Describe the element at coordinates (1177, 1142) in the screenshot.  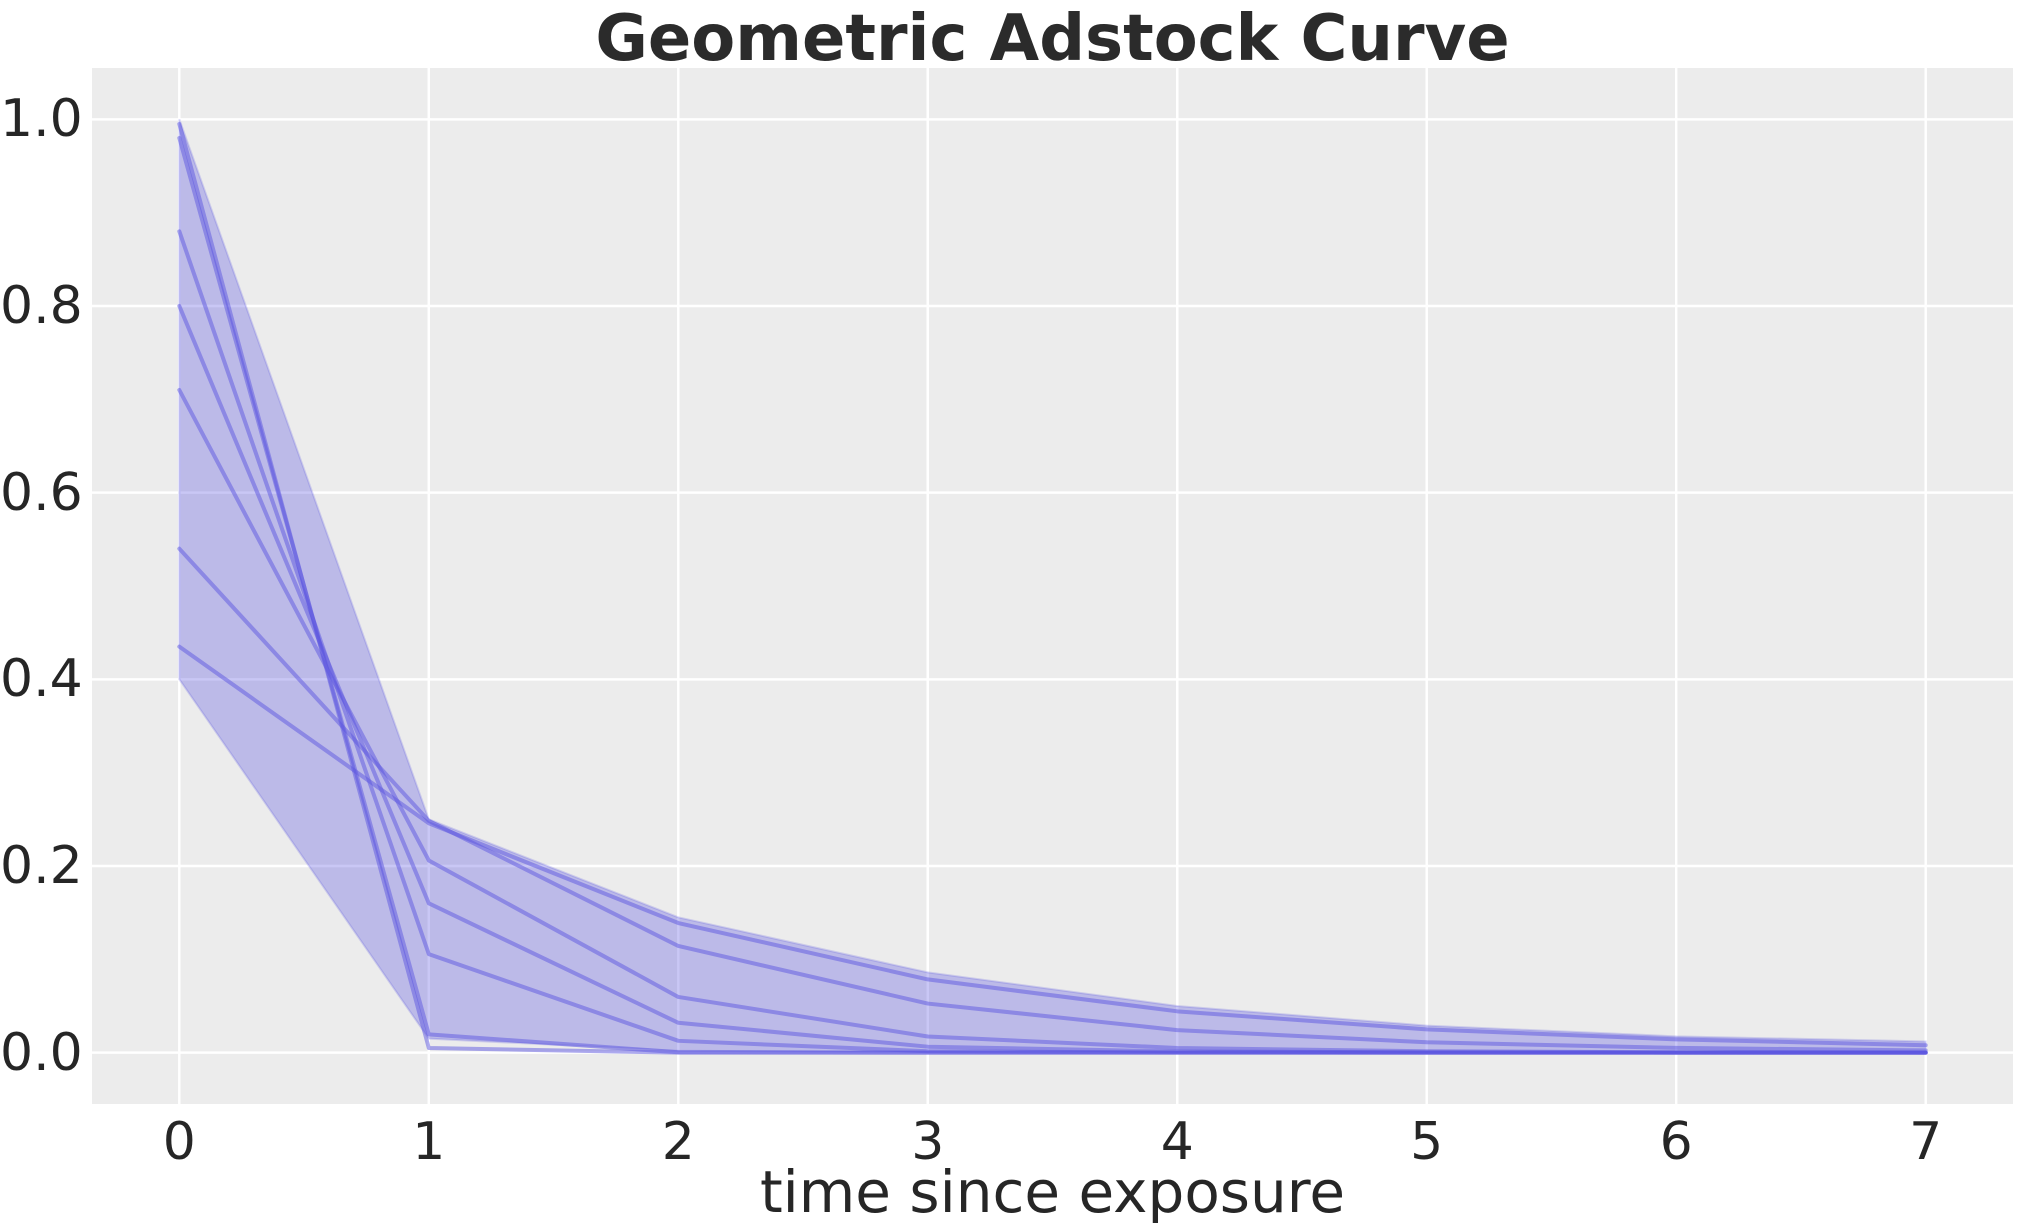
I see `x-tick-label: 4` at that location.